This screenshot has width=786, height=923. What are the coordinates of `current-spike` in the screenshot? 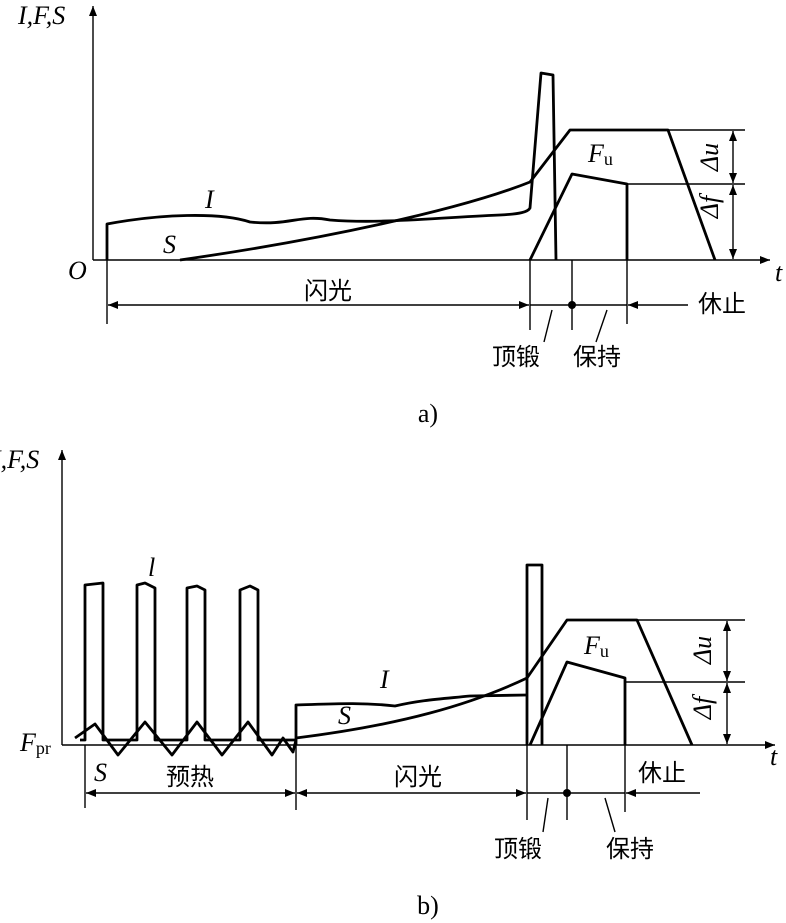 It's located at (534, 654).